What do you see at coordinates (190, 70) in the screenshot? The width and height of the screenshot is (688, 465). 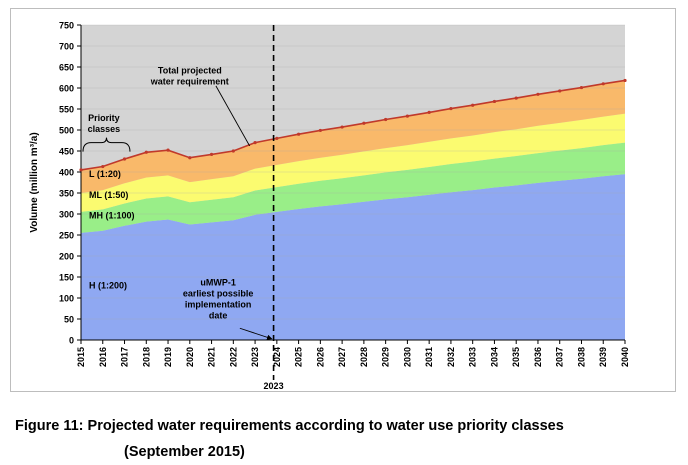 I see `annotation-total-line1: Total projected` at bounding box center [190, 70].